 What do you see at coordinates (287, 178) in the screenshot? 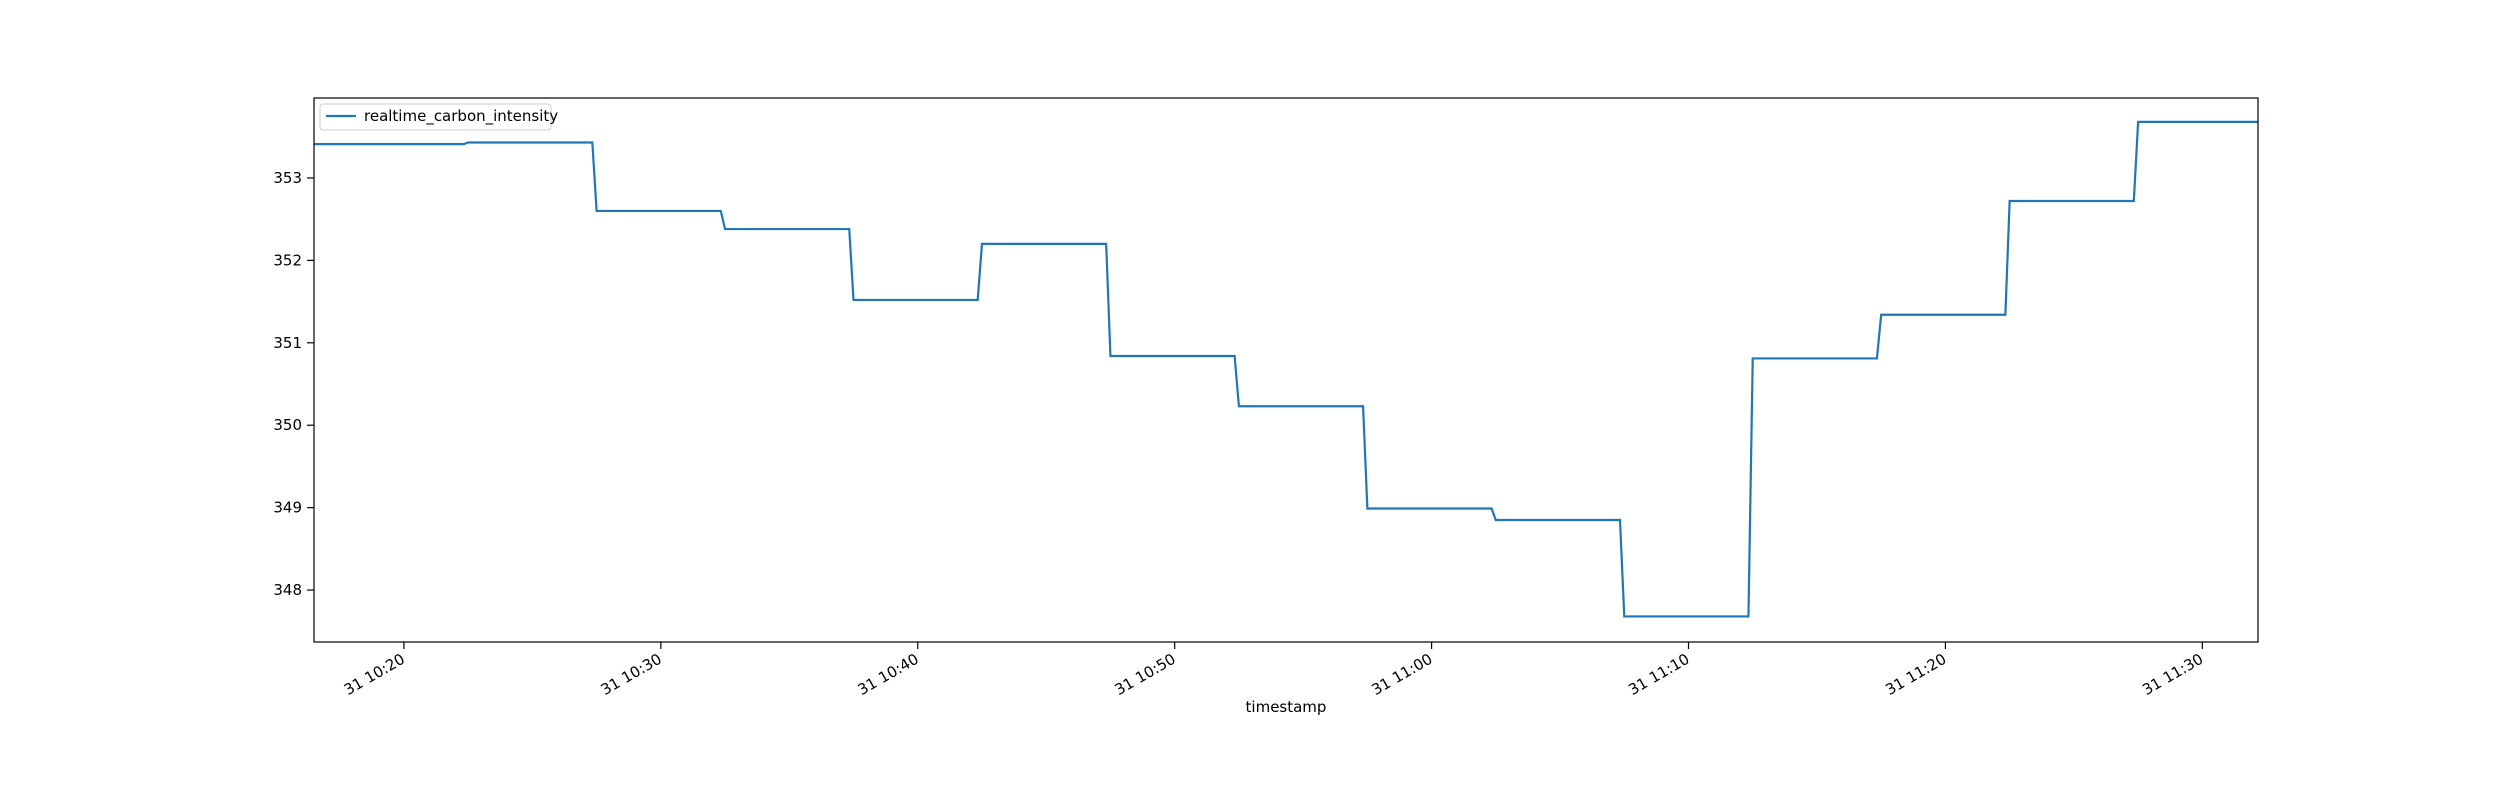
I see `y-tick-label: 353` at bounding box center [287, 178].